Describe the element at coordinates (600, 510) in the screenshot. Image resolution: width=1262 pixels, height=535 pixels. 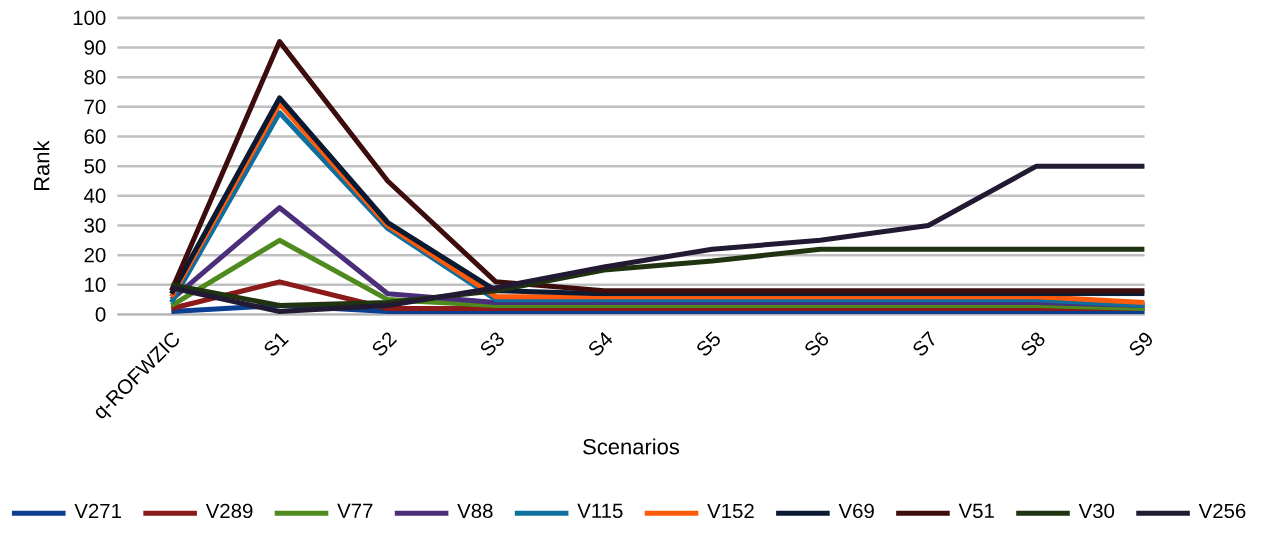
I see `legend-label: V115` at that location.